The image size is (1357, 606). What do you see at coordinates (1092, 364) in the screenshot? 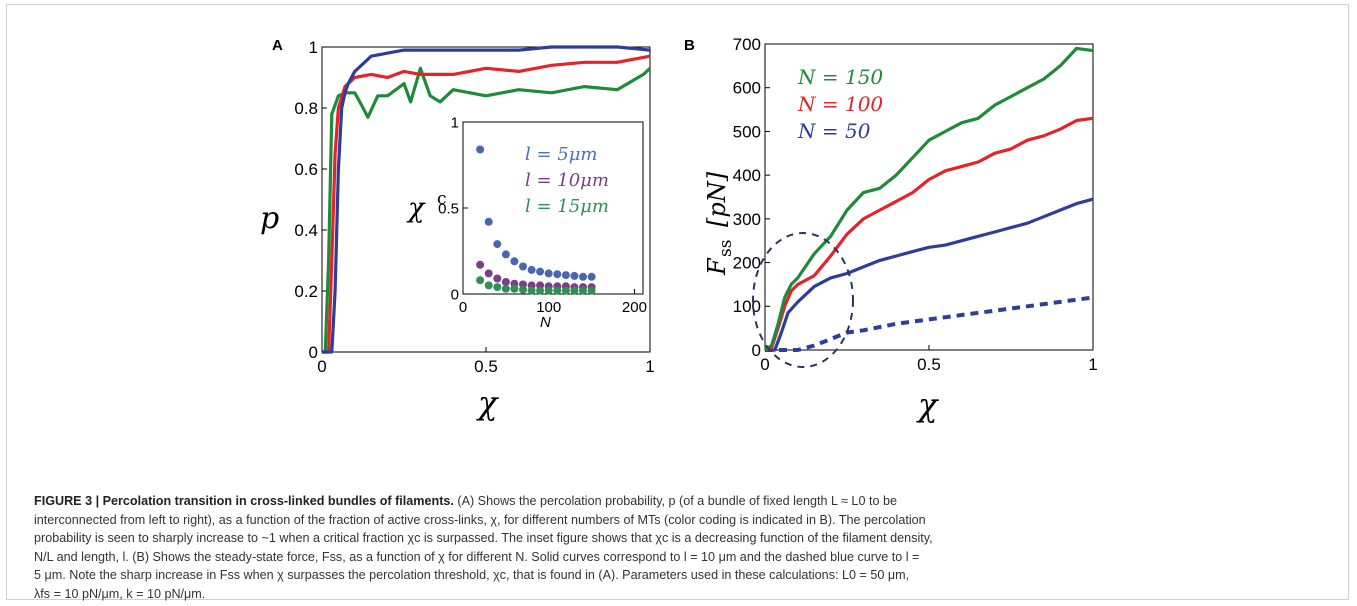
I see `panel-b-xtick-label: 1` at bounding box center [1092, 364].